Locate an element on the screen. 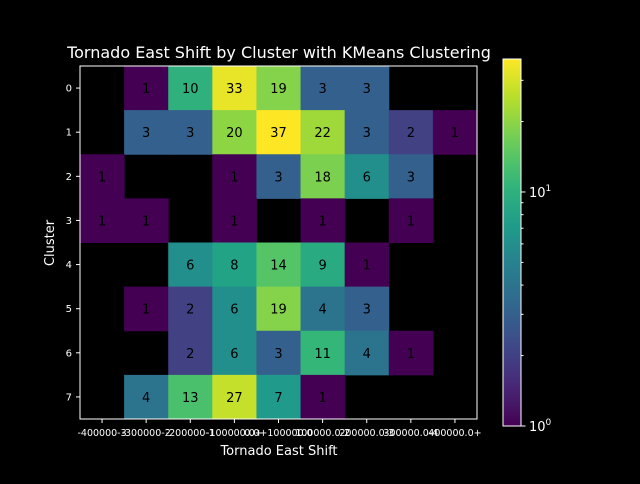  cell-value-label: 7 is located at coordinates (278, 398).